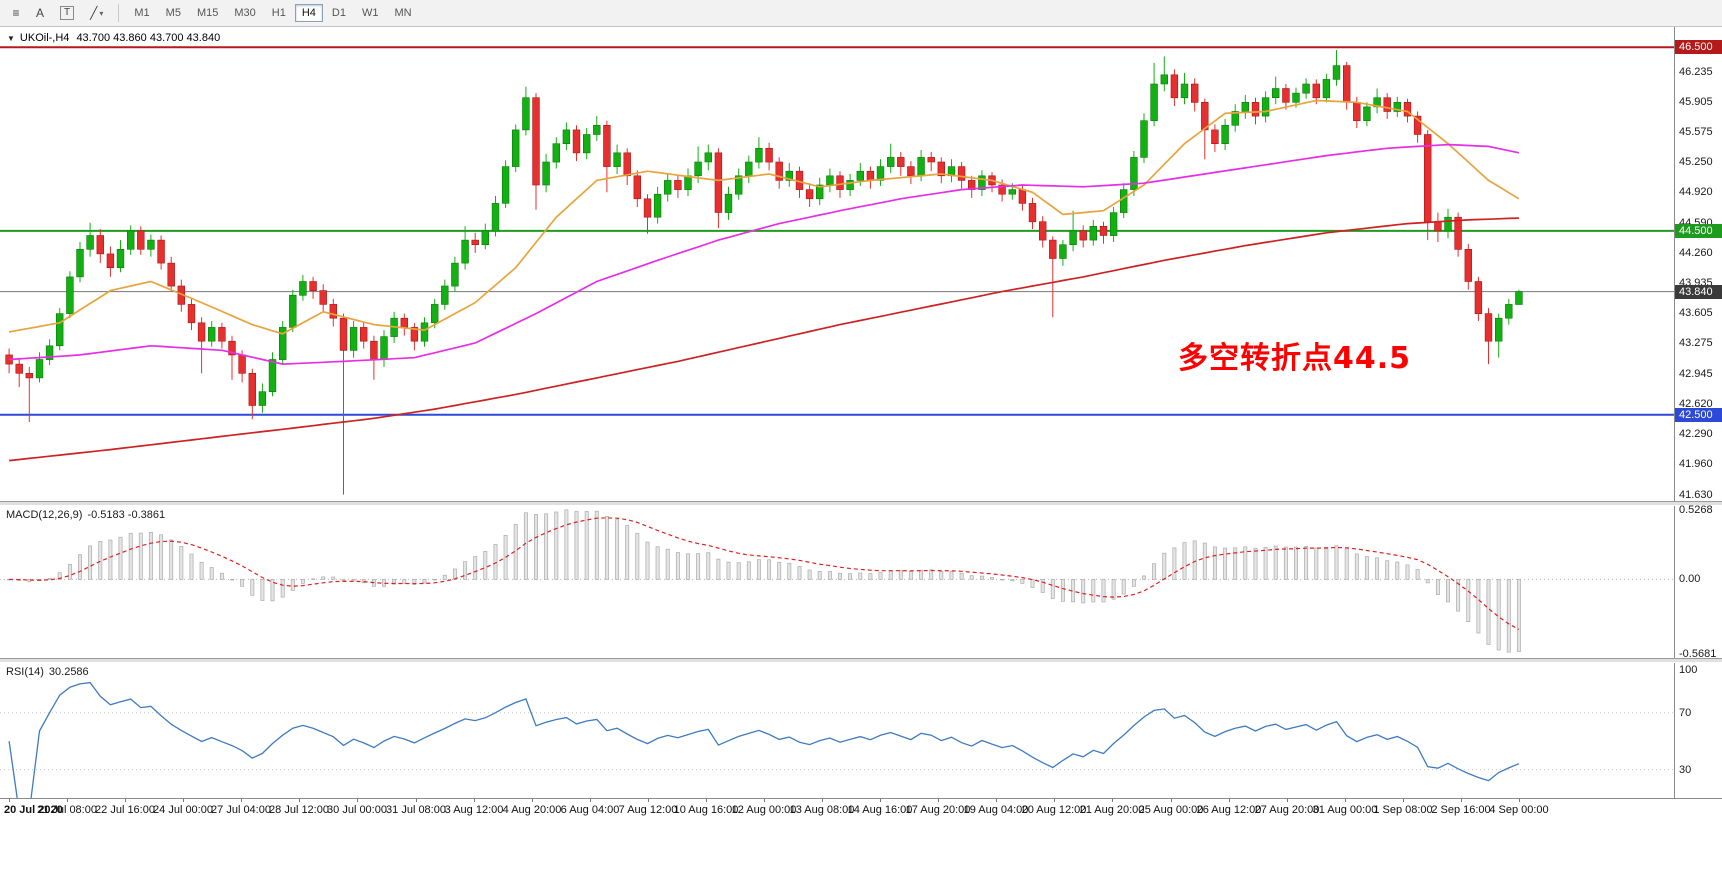 The height and width of the screenshot is (894, 1722). I want to click on timeframe-m15: M15, so click(207, 13).